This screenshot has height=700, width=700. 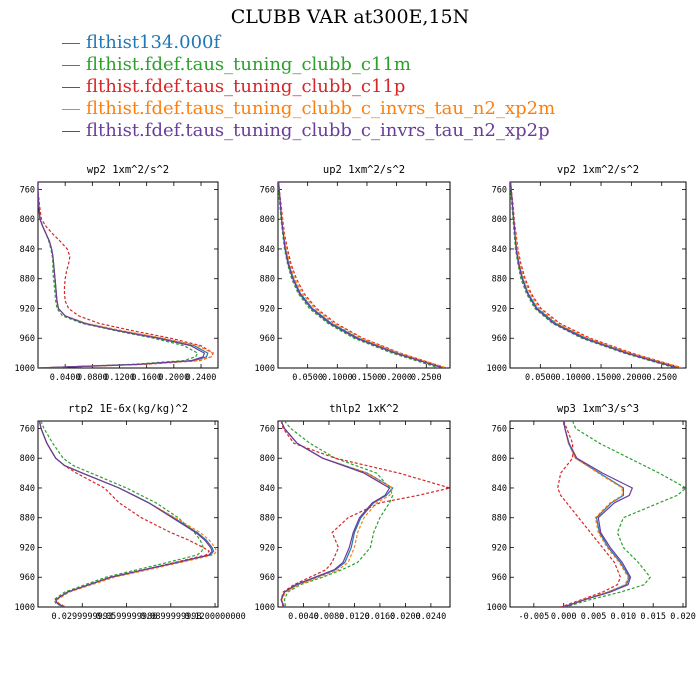 What do you see at coordinates (82, 617) in the screenshot?
I see `x-tick-label: 0.0299999993` at bounding box center [82, 617].